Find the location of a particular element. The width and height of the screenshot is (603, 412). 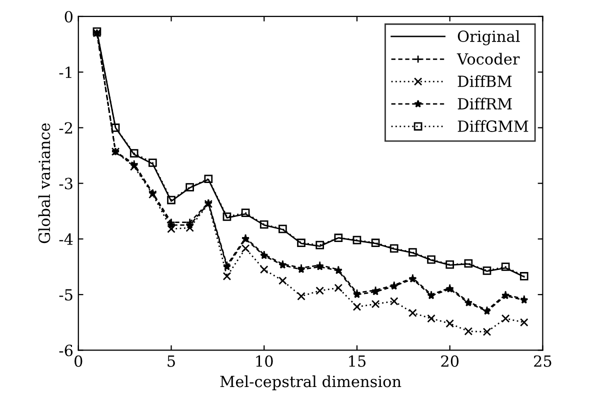

x-axis-title: Mel-cepstral dimension is located at coordinates (311, 382).